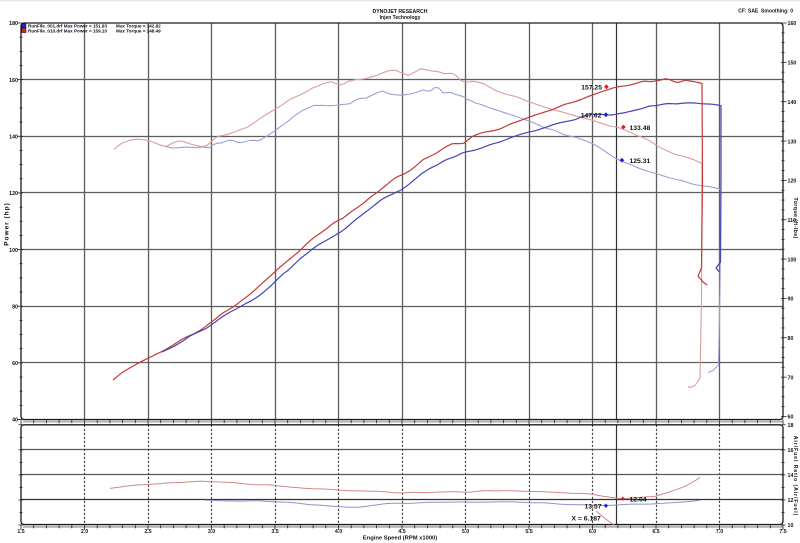 The width and height of the screenshot is (800, 543). I want to click on svg-text: 7.0, so click(719, 532).